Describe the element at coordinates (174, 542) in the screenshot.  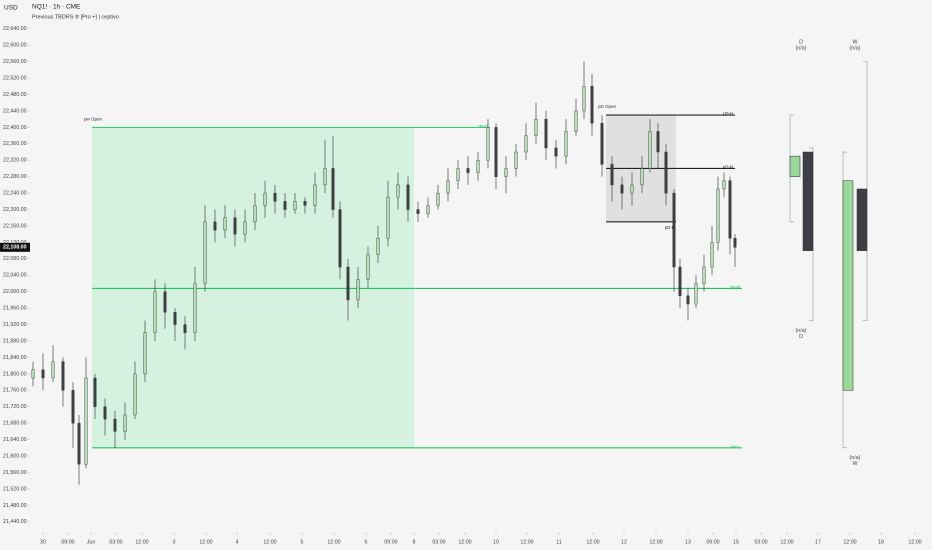
I see `x-tick-label: 3` at that location.